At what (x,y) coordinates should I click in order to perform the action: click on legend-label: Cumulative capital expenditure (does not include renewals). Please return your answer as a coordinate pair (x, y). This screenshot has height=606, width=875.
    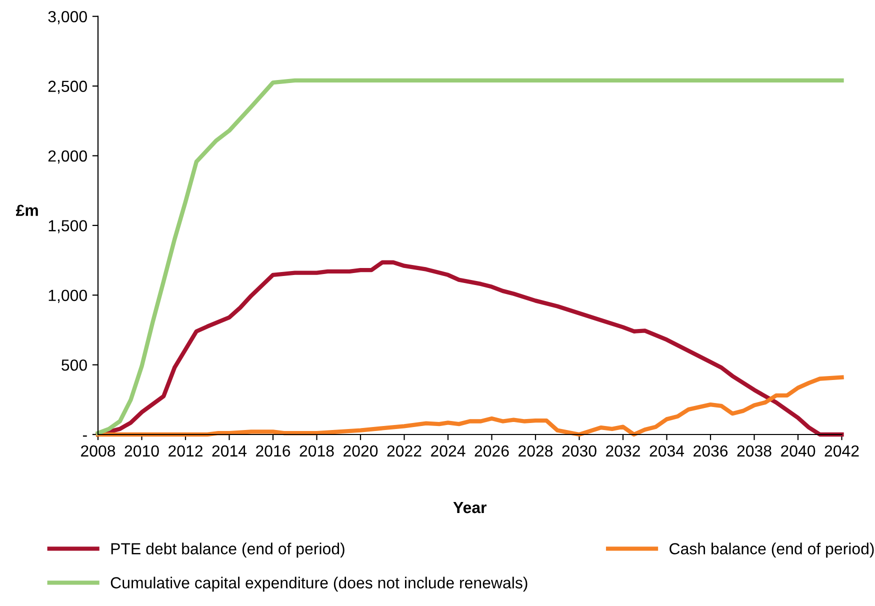
    Looking at the image, I should click on (319, 584).